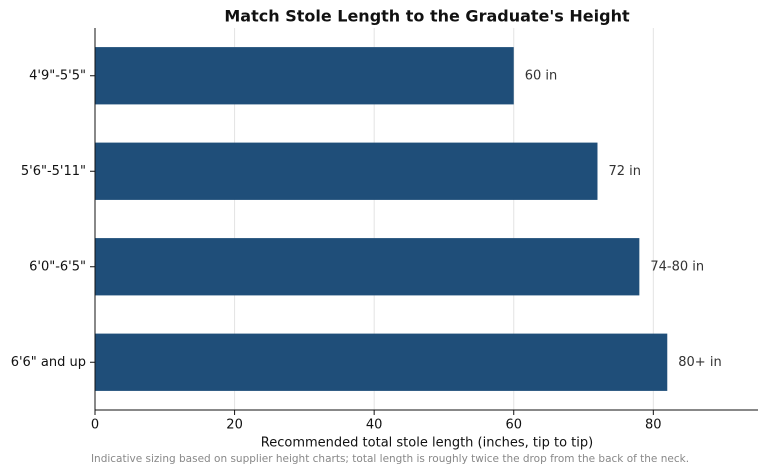 This screenshot has width=768, height=474. What do you see at coordinates (513, 425) in the screenshot?
I see `x-tick-label: 60` at bounding box center [513, 425].